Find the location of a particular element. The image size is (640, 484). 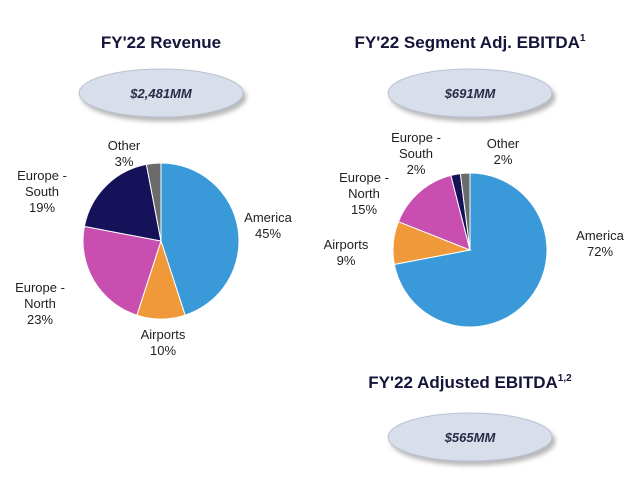

slice-label: Other 3% is located at coordinates (124, 154).